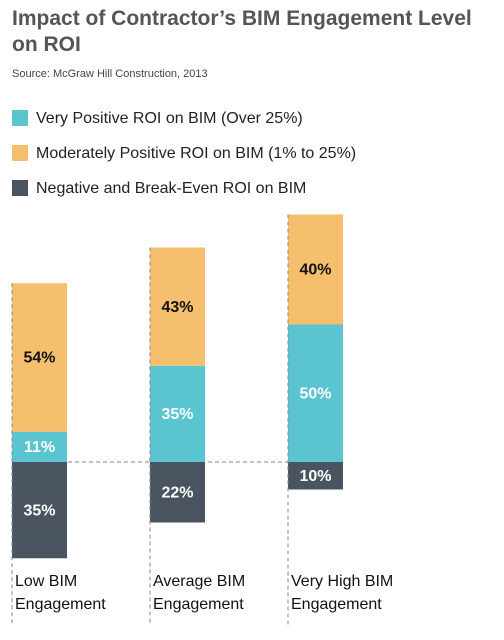 Image resolution: width=504 pixels, height=640 pixels. What do you see at coordinates (342, 593) in the screenshot?
I see `x-tick-label: Very High BIM Engagement` at bounding box center [342, 593].